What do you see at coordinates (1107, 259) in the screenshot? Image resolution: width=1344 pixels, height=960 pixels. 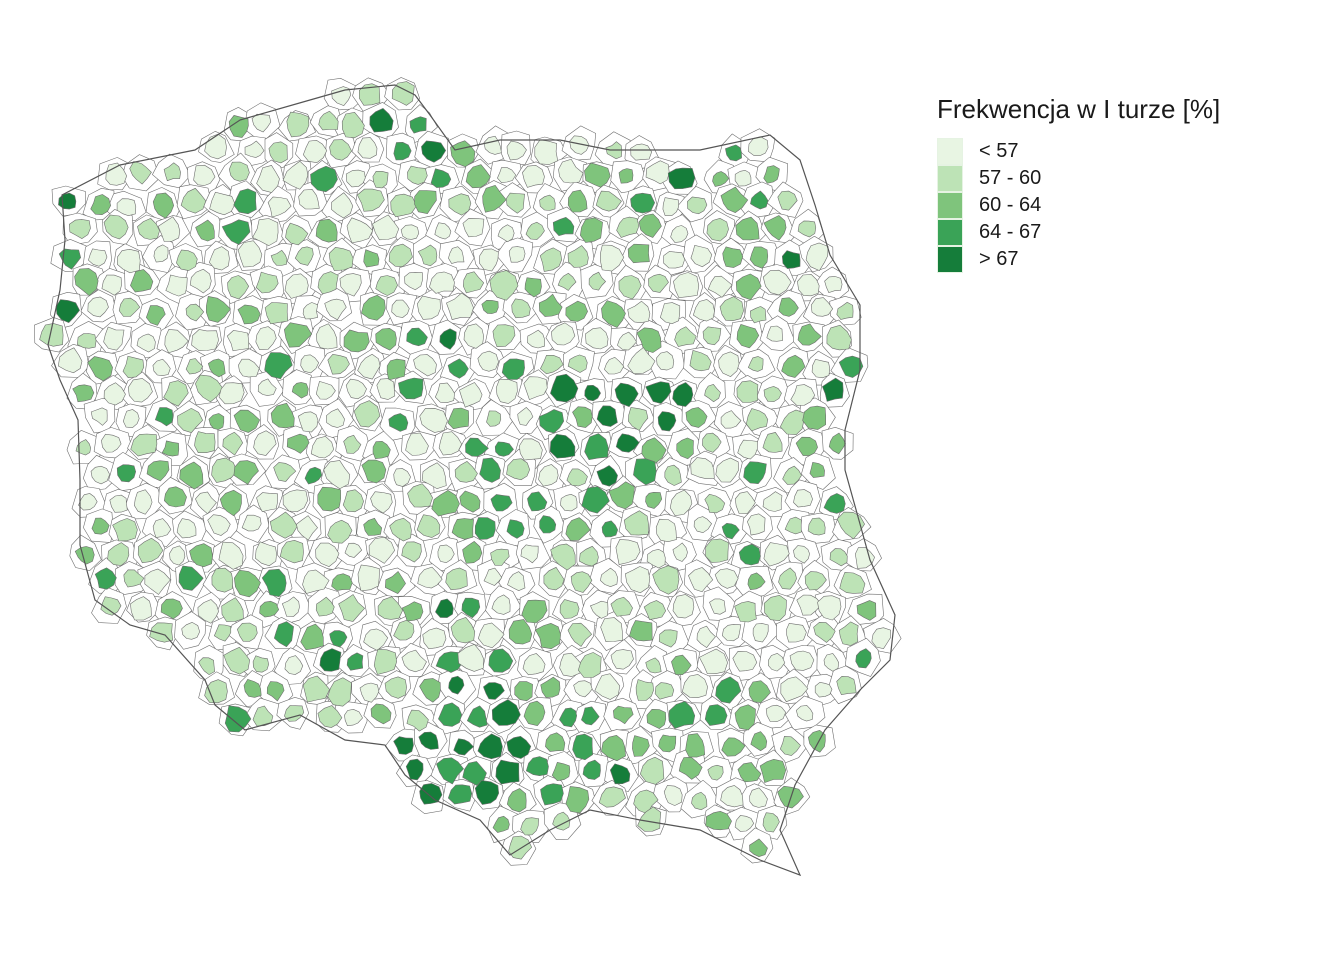 I see `legend-item-gt67: > 67` at bounding box center [1107, 259].